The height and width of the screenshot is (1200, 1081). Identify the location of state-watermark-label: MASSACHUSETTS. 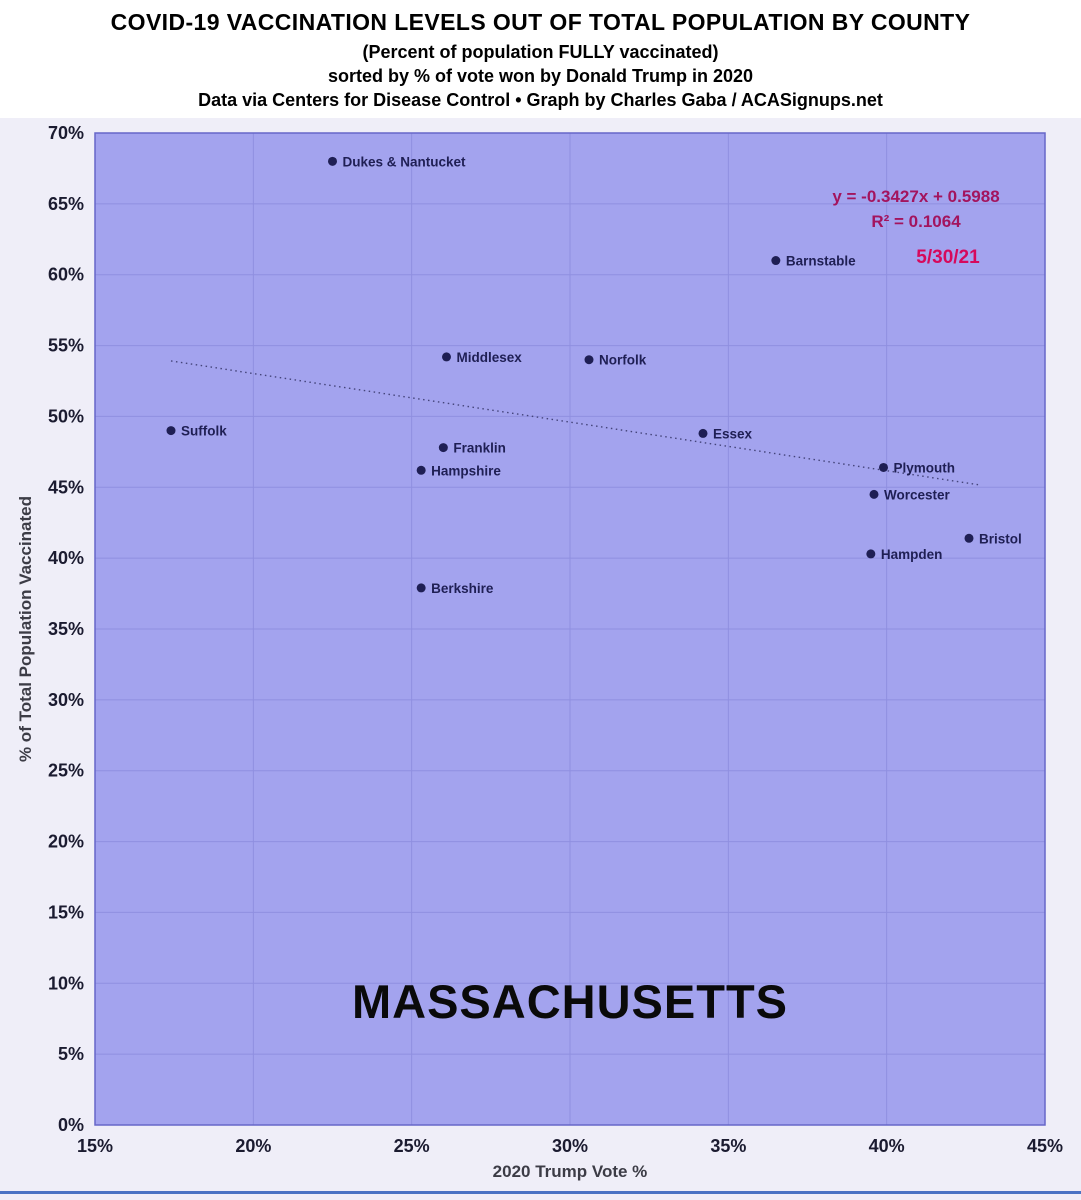
(570, 1001).